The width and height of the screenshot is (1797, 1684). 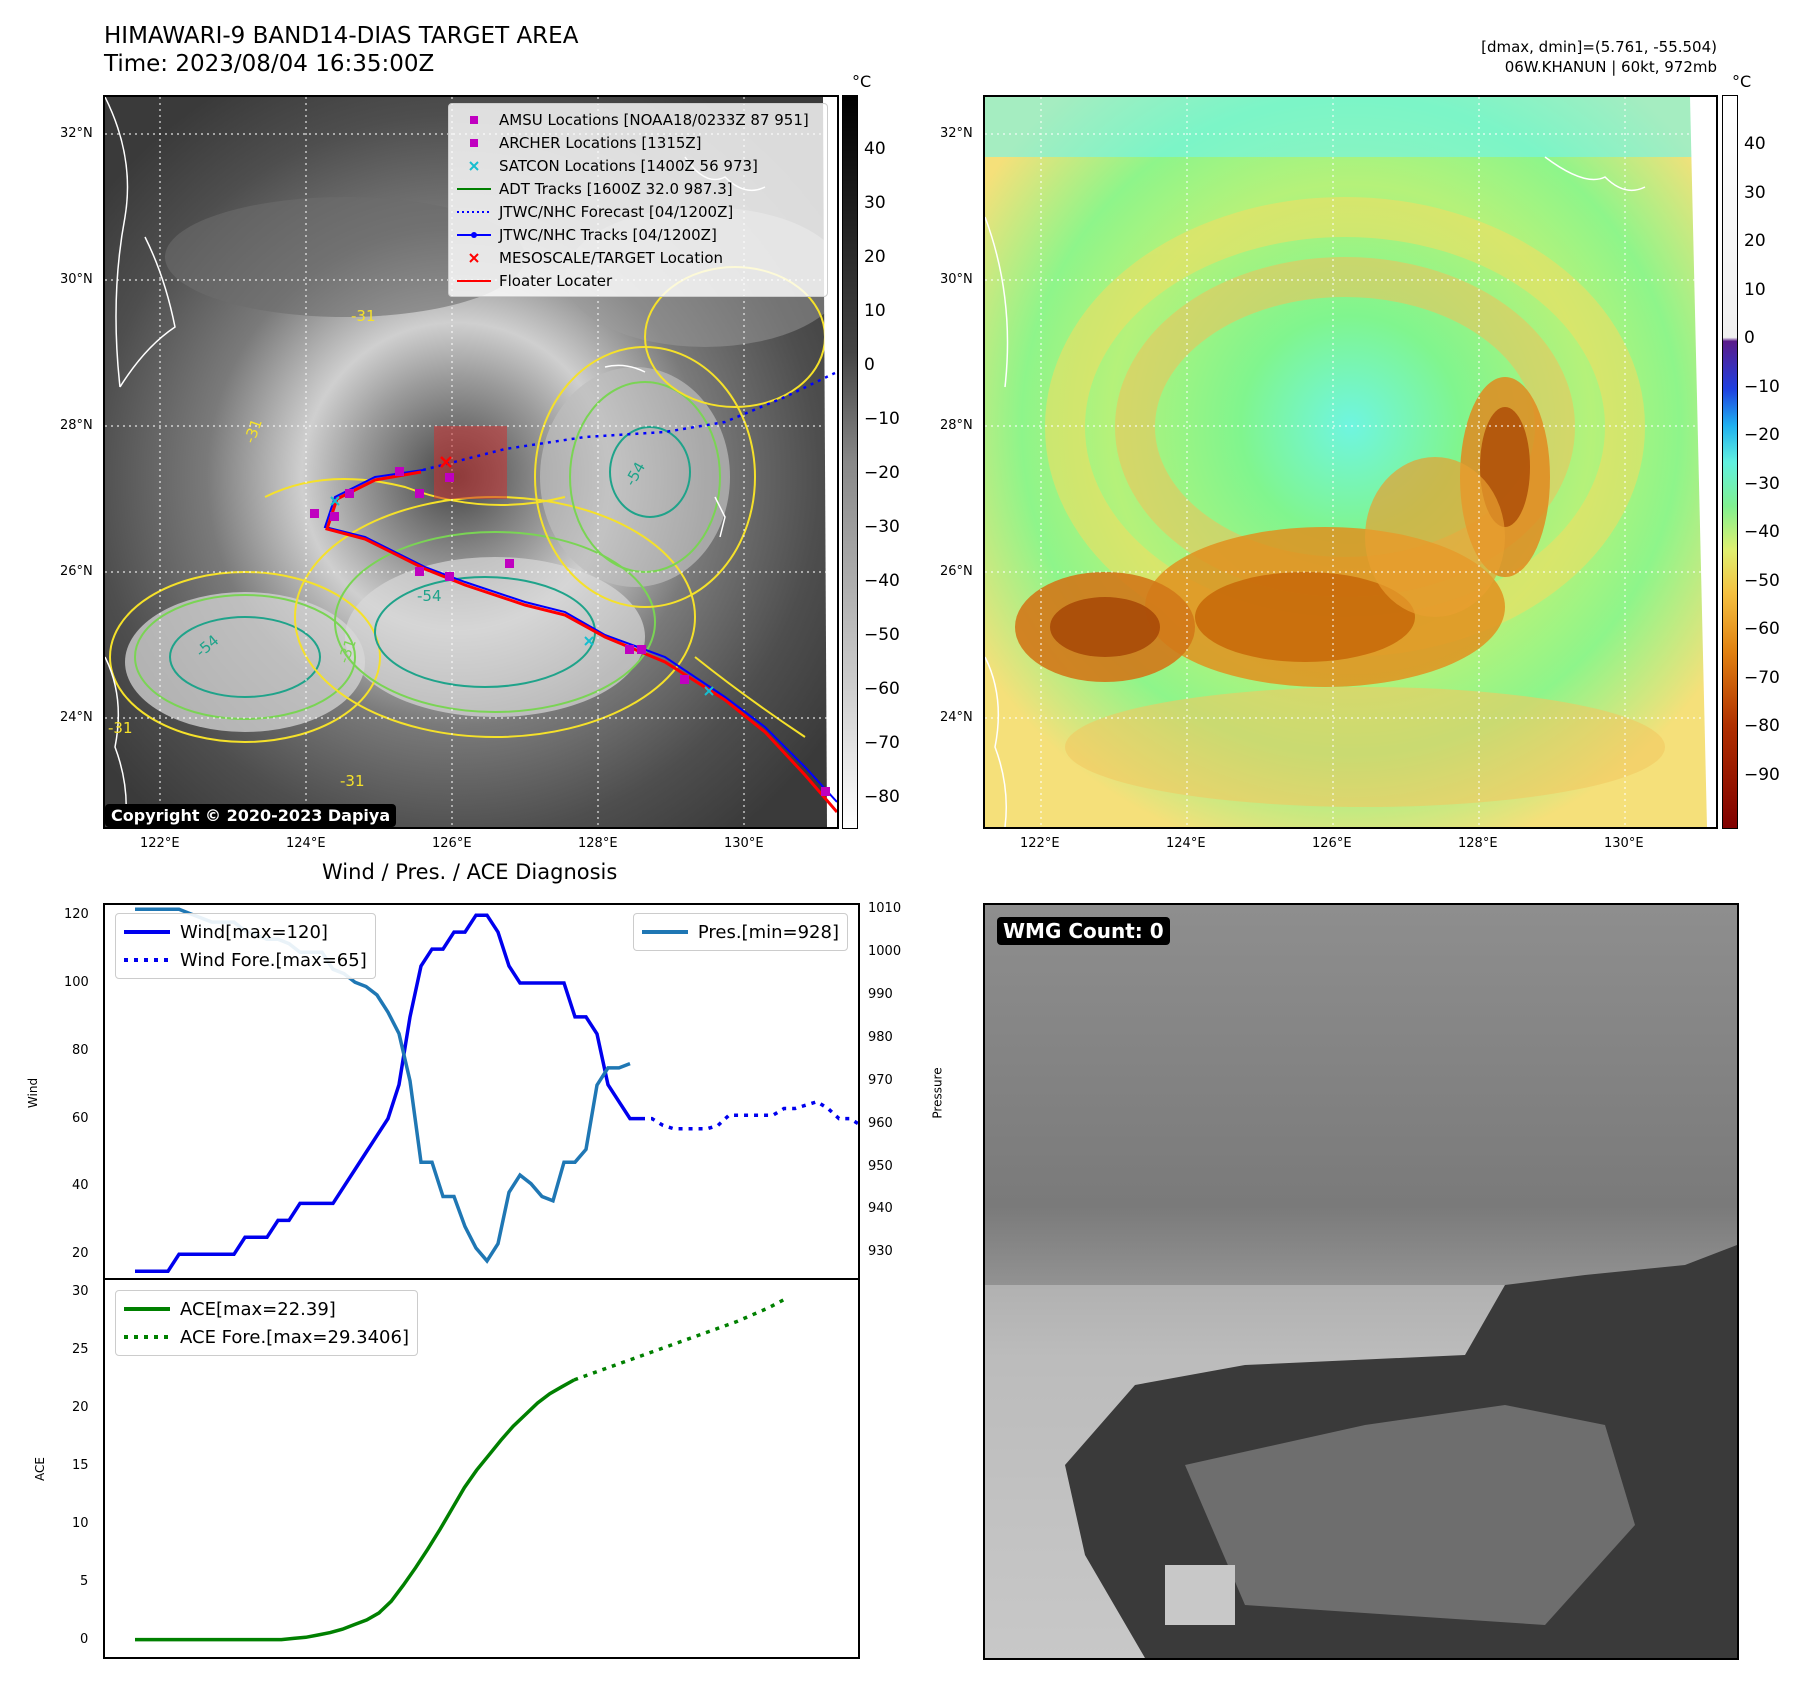 I want to click on pressure-tick: 1000, so click(x=885, y=952).